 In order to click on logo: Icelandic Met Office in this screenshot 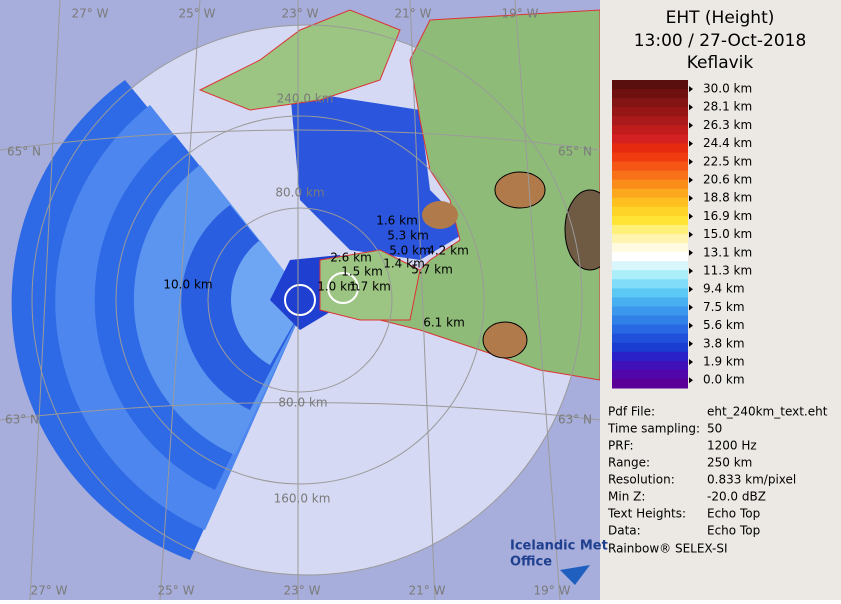, I will do `click(559, 562)`.